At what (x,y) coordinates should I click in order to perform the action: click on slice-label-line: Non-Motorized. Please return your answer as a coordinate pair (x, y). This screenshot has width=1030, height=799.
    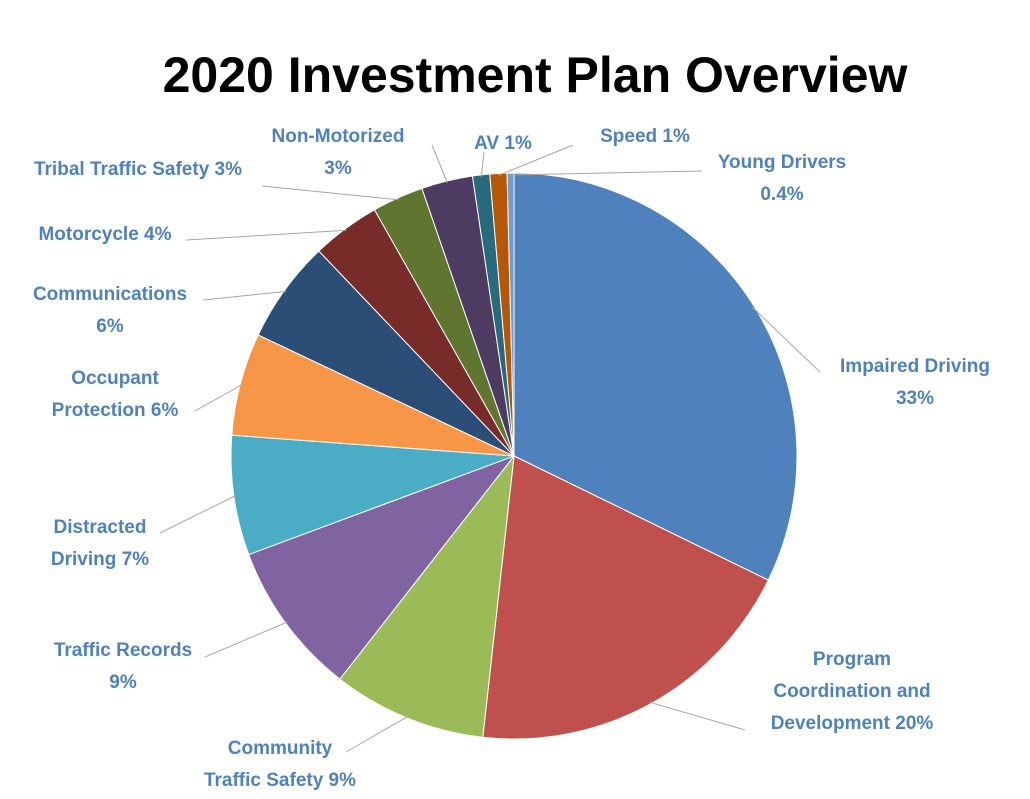
    Looking at the image, I should click on (338, 136).